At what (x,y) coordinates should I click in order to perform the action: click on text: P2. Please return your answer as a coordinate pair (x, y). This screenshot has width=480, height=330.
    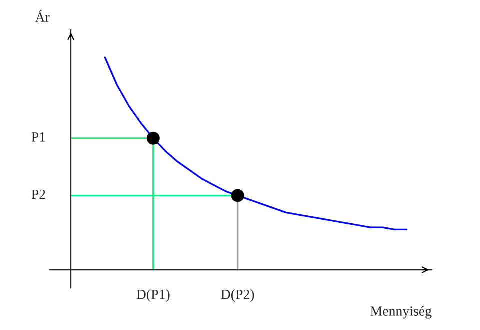
    Looking at the image, I should click on (39, 195).